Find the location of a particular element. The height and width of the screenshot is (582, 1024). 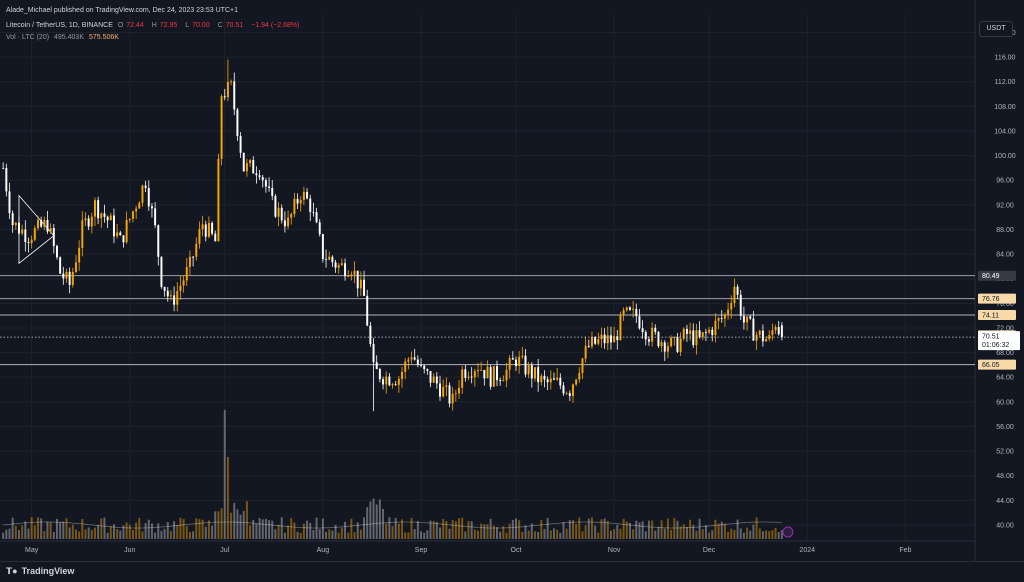

low-value: 70.00 is located at coordinates (201, 25).